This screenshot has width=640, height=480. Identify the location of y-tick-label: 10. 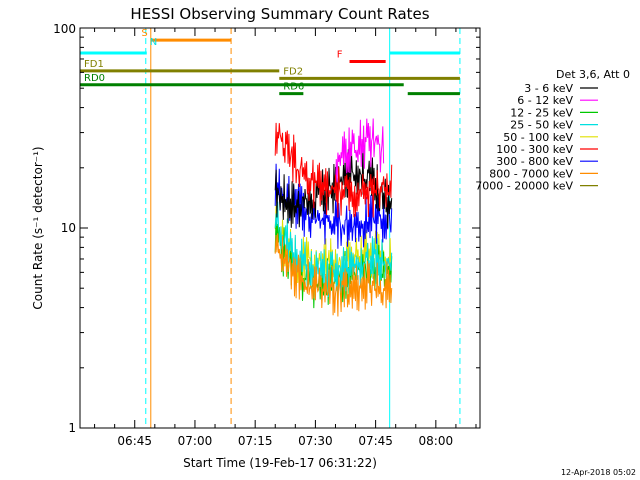
(68, 228).